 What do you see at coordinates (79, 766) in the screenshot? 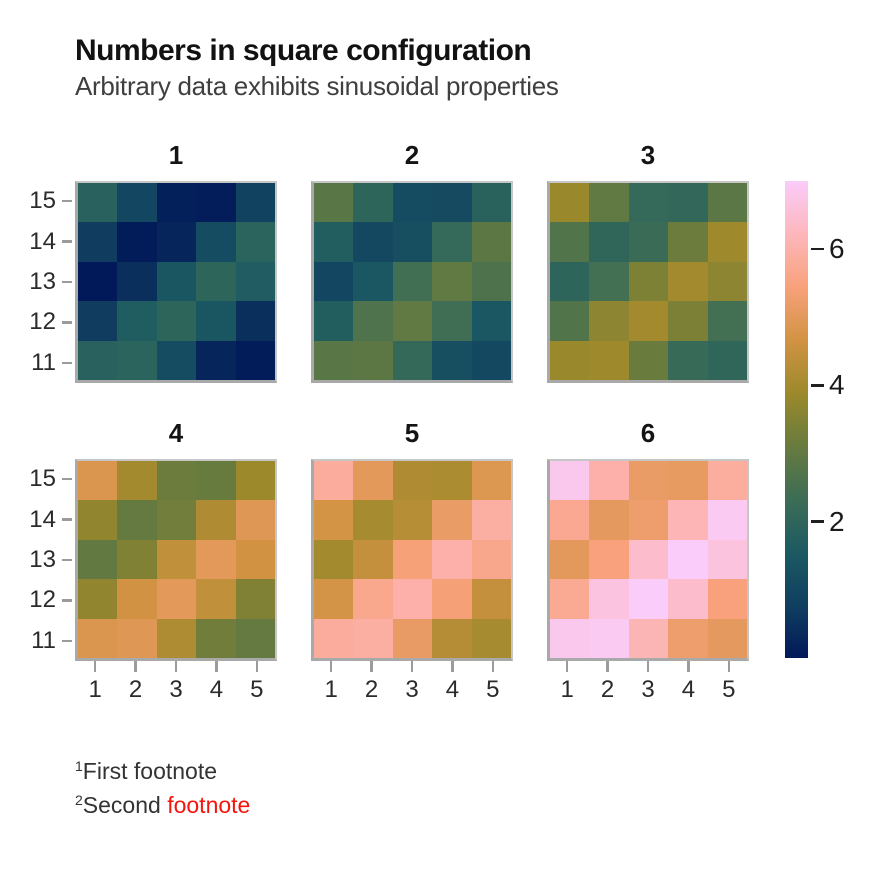
I see `footnote-1-superscript: 1` at bounding box center [79, 766].